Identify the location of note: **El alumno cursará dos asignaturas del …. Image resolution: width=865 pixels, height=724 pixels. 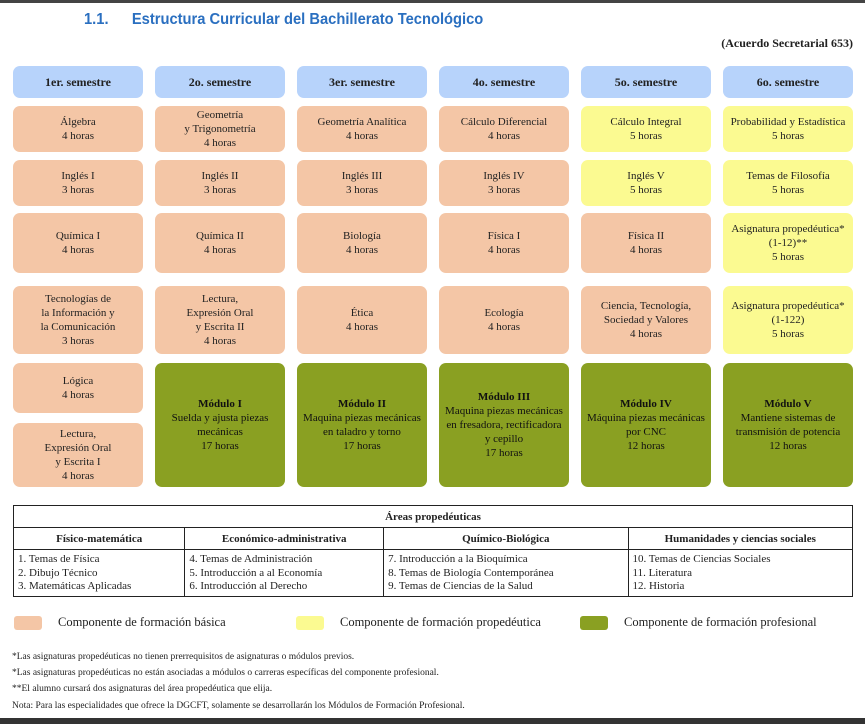
(142, 689).